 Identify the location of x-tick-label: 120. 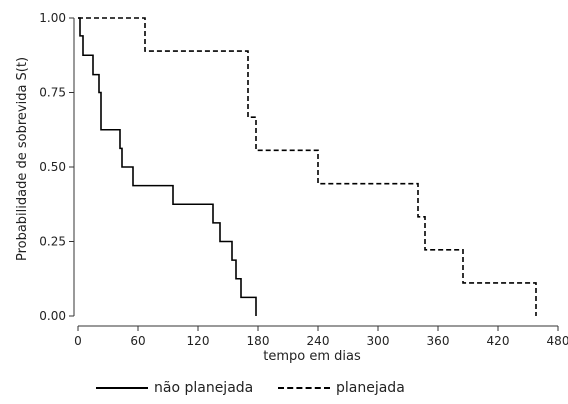
(198, 341).